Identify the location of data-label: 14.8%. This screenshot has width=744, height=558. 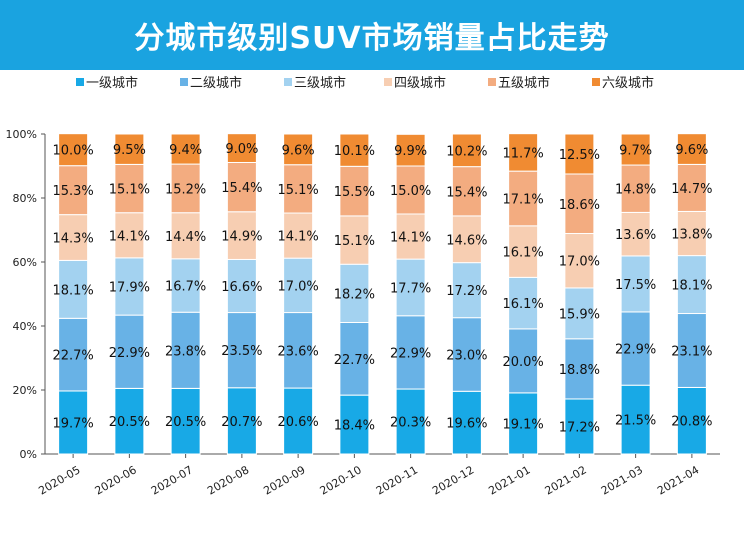
(635, 190).